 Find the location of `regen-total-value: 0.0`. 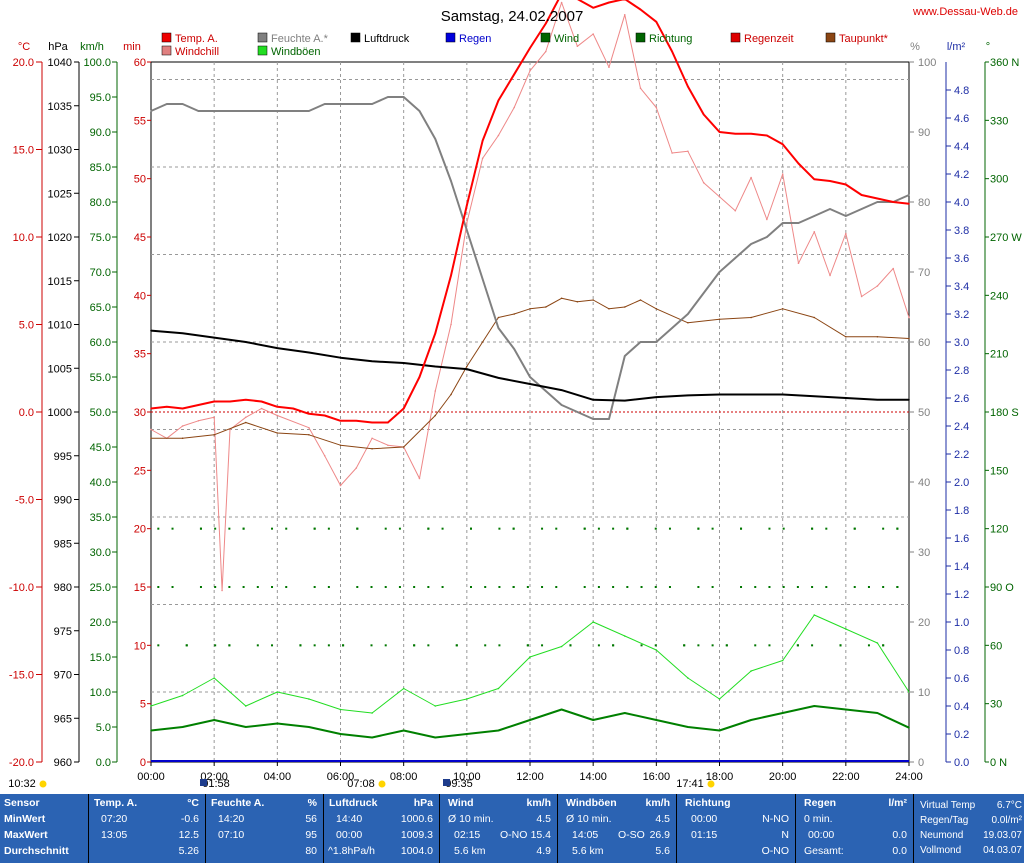

regen-total-value: 0.0 is located at coordinates (899, 851).